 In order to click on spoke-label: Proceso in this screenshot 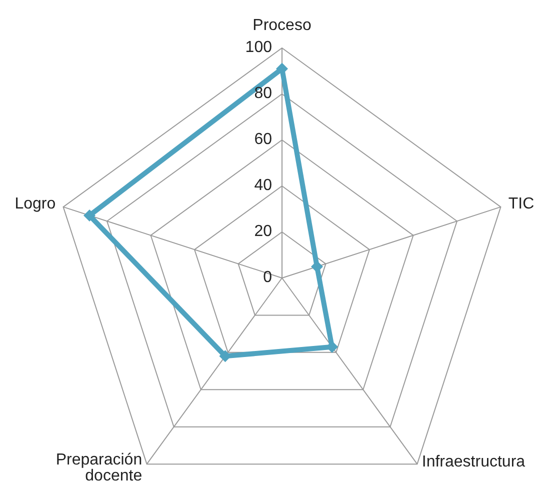, I will do `click(282, 25)`.